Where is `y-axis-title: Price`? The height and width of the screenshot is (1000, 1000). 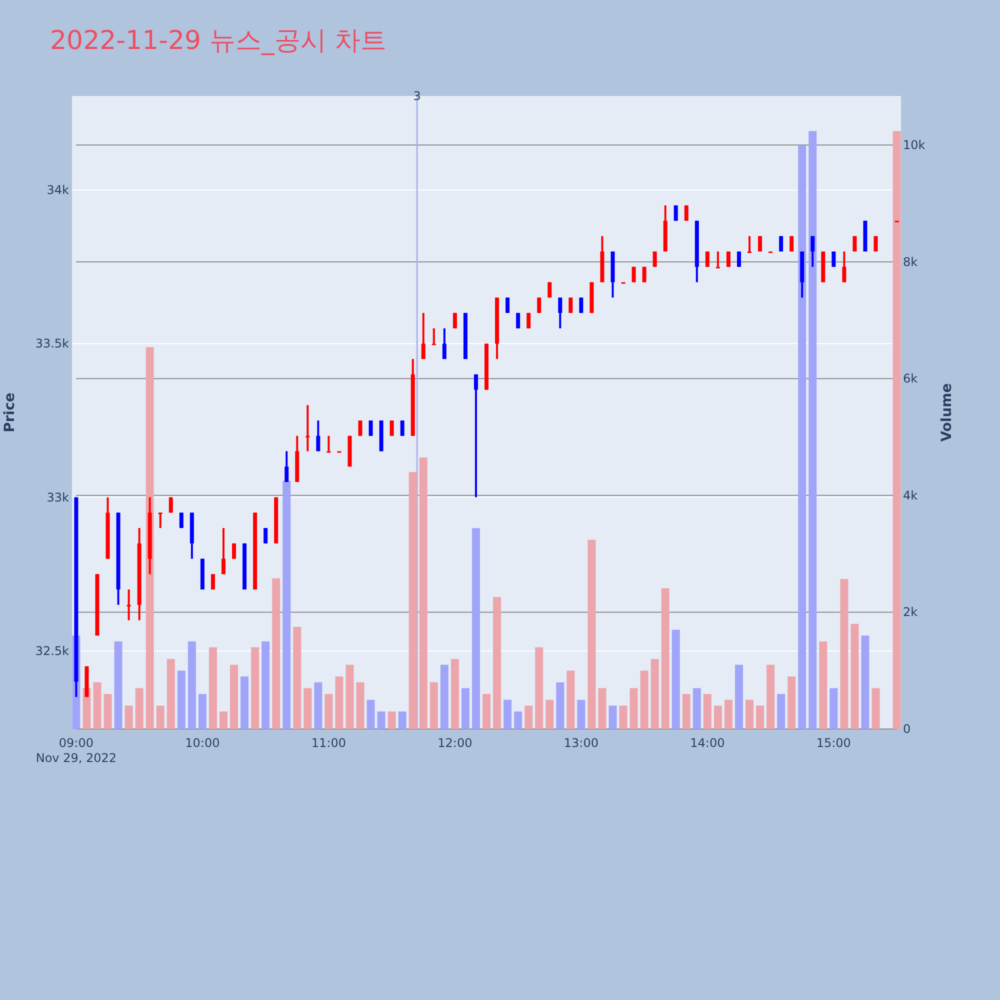
y-axis-title: Price is located at coordinates (10, 412).